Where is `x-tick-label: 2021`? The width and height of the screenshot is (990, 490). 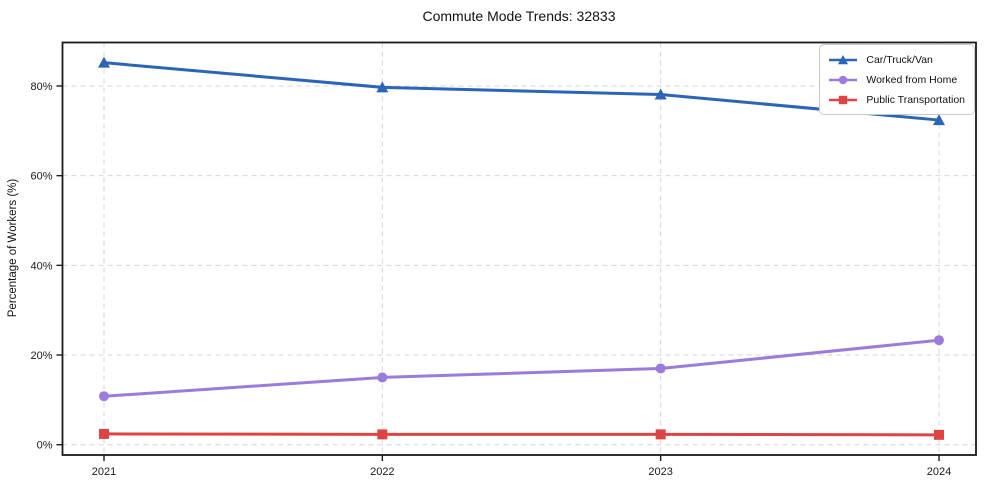
x-tick-label: 2021 is located at coordinates (104, 472).